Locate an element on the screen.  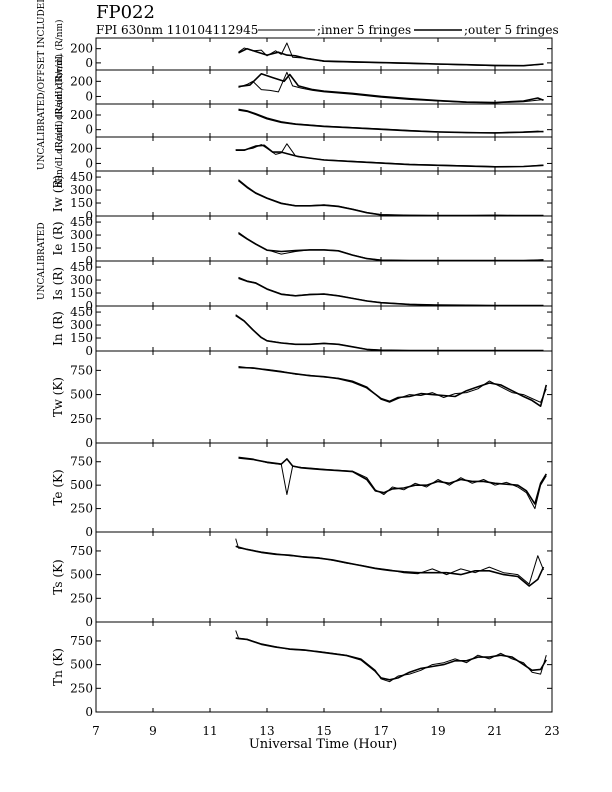
y-tick-label-In: 150 is located at coordinates (81, 338).